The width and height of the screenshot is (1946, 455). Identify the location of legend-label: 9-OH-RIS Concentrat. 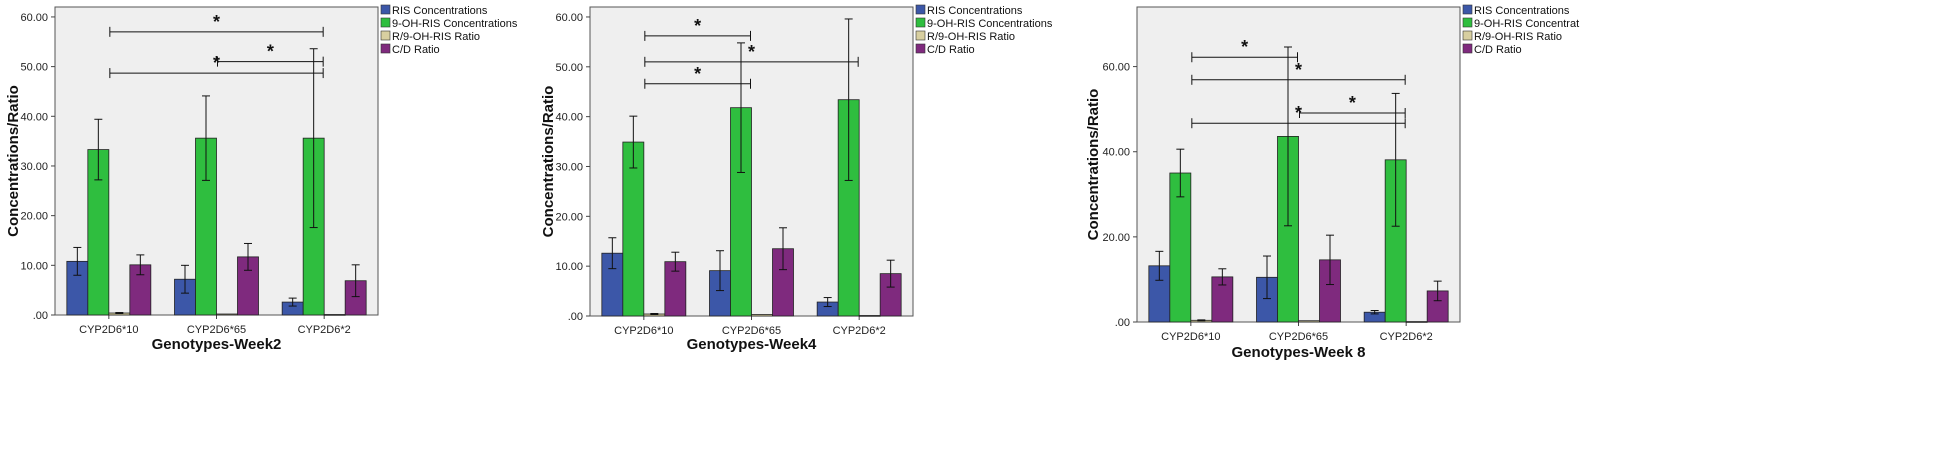
(1526, 24).